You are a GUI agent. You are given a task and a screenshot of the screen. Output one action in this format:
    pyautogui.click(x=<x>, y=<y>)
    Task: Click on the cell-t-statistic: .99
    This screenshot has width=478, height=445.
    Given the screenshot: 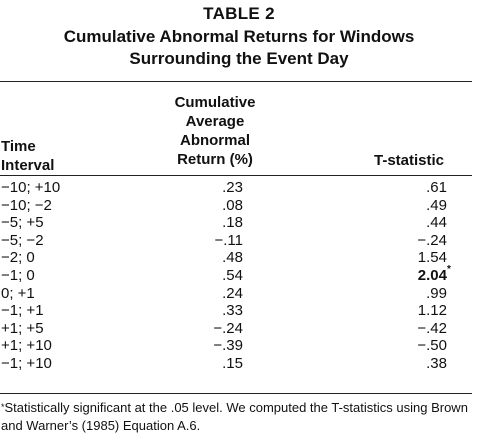 What is the action you would take?
    pyautogui.click(x=436, y=293)
    